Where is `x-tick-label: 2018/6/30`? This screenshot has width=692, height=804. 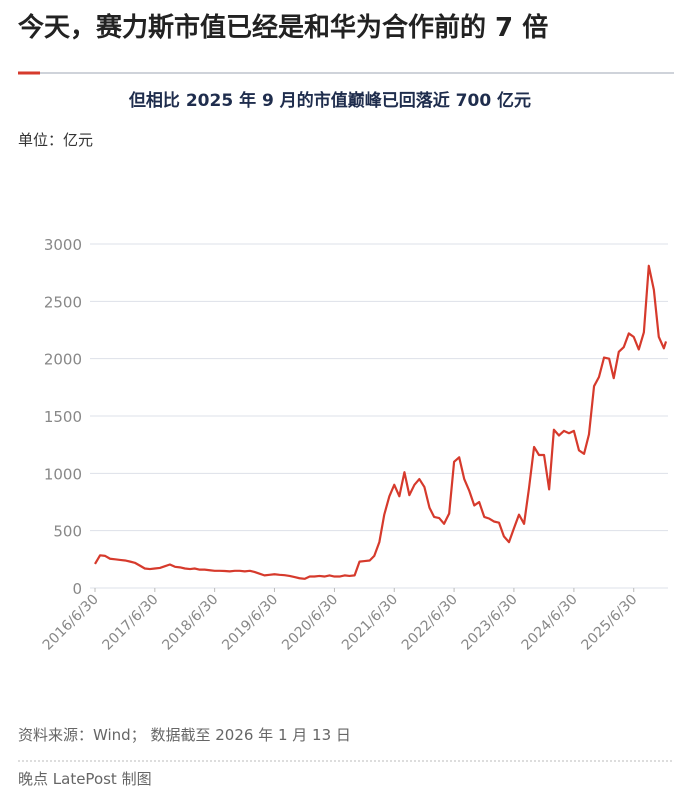
x-tick-label: 2018/6/30 is located at coordinates (190, 623).